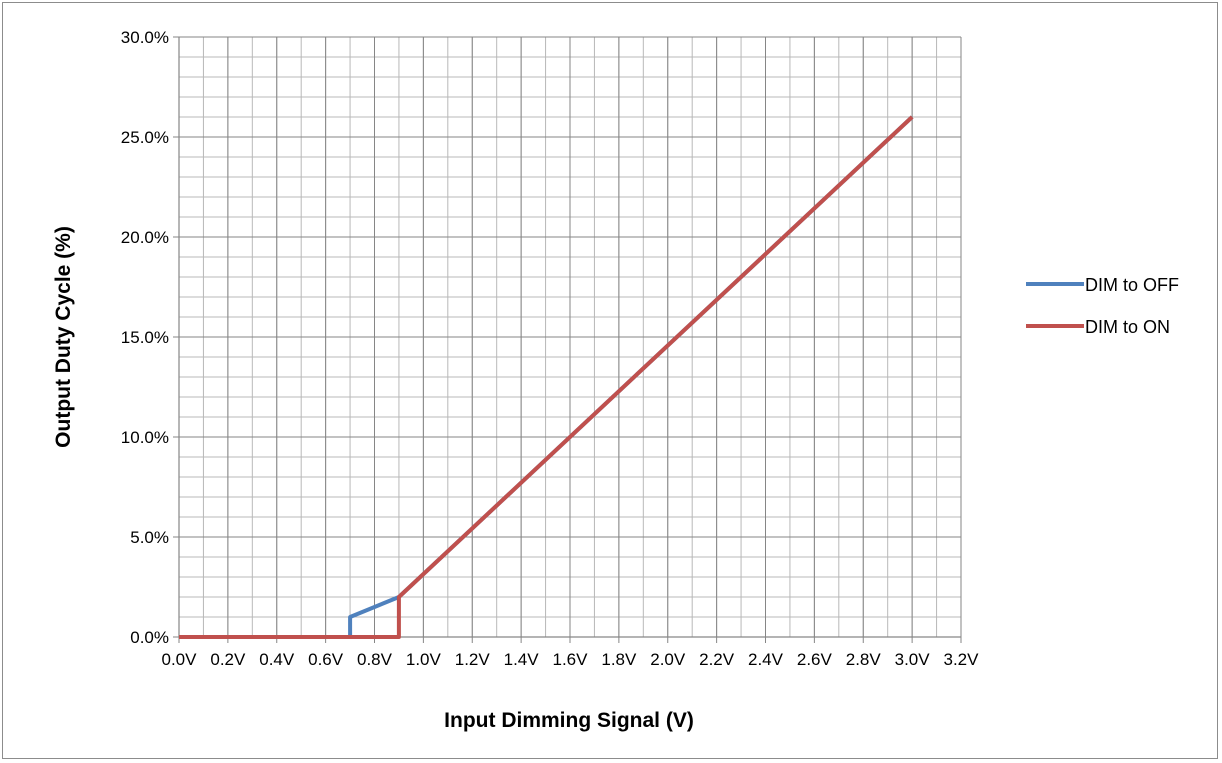 The height and width of the screenshot is (763, 1222). I want to click on x-tick-label: 1.6V, so click(571, 659).